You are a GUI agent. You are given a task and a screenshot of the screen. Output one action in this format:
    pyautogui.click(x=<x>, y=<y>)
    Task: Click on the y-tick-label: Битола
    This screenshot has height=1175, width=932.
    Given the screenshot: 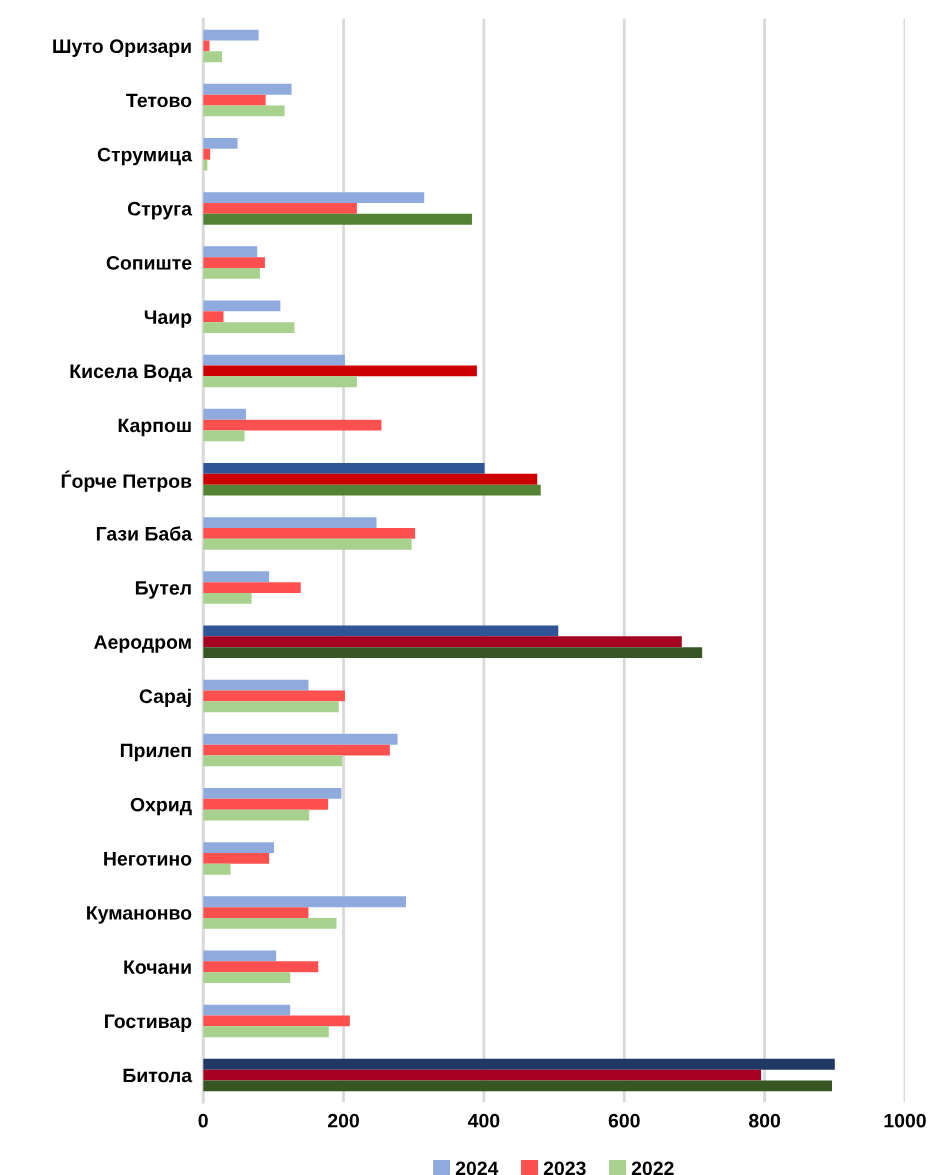 What is the action you would take?
    pyautogui.click(x=158, y=1075)
    